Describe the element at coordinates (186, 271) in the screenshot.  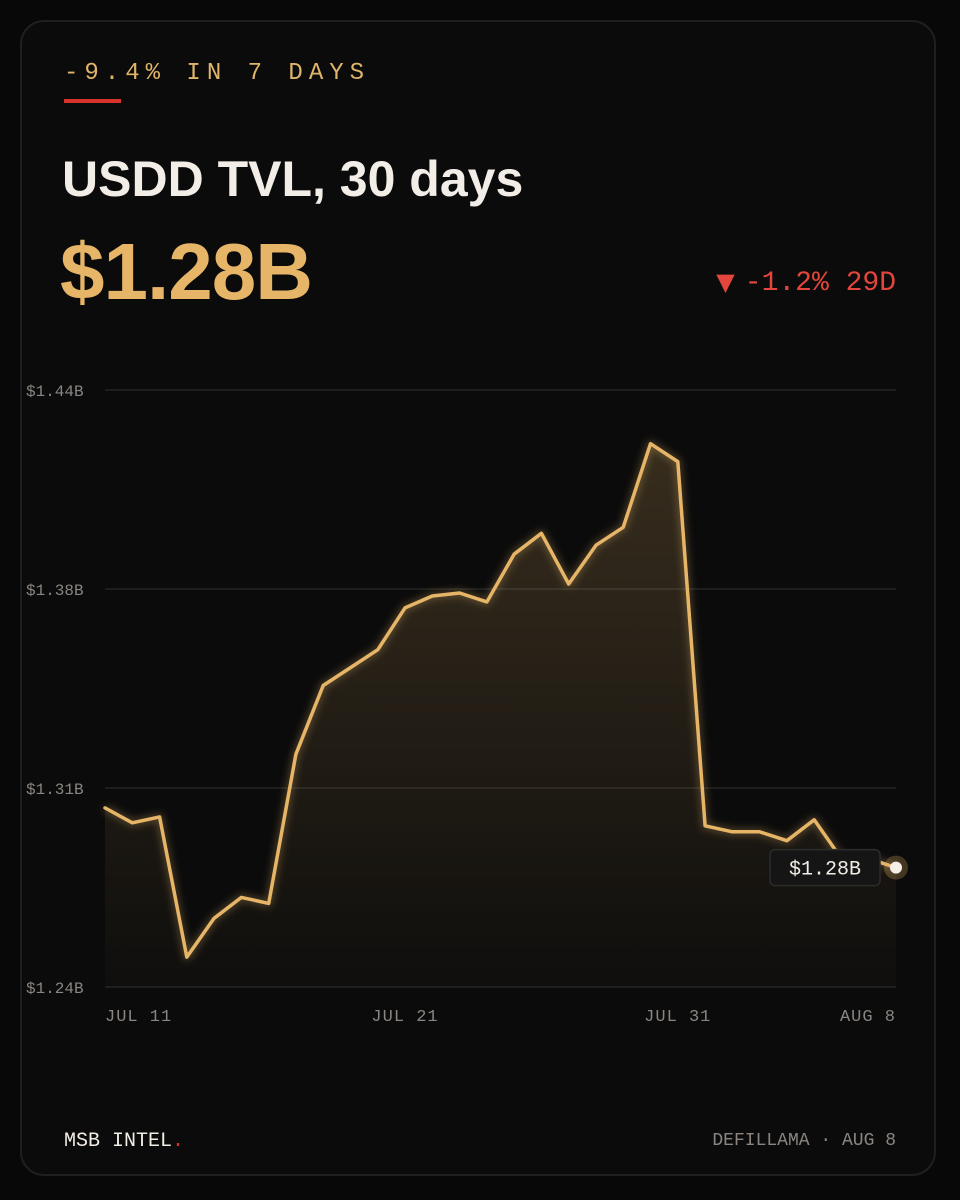
I see `current-tvl-value: $1.28B` at that location.